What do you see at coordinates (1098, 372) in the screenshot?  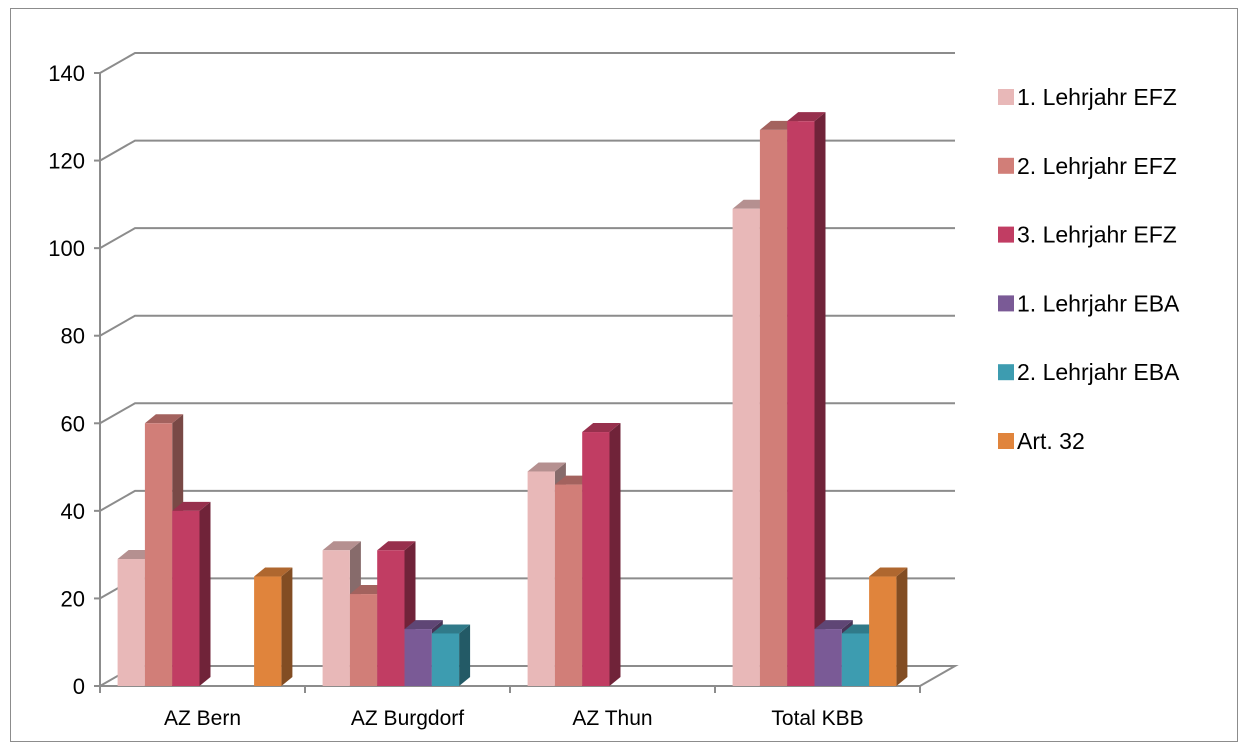 I see `legend-label: 2. Lehrjahr EBA` at bounding box center [1098, 372].